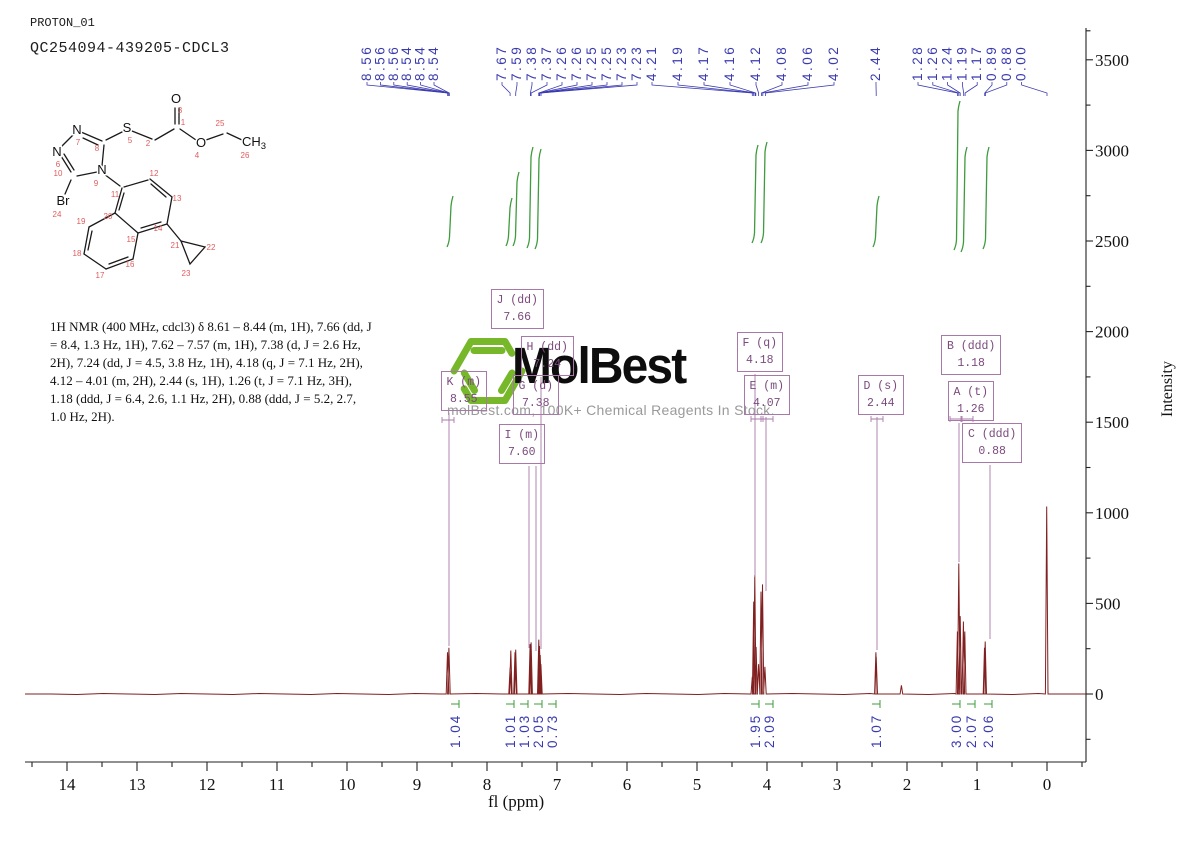  I want to click on experiment-name: PROTON_01, so click(62, 23).